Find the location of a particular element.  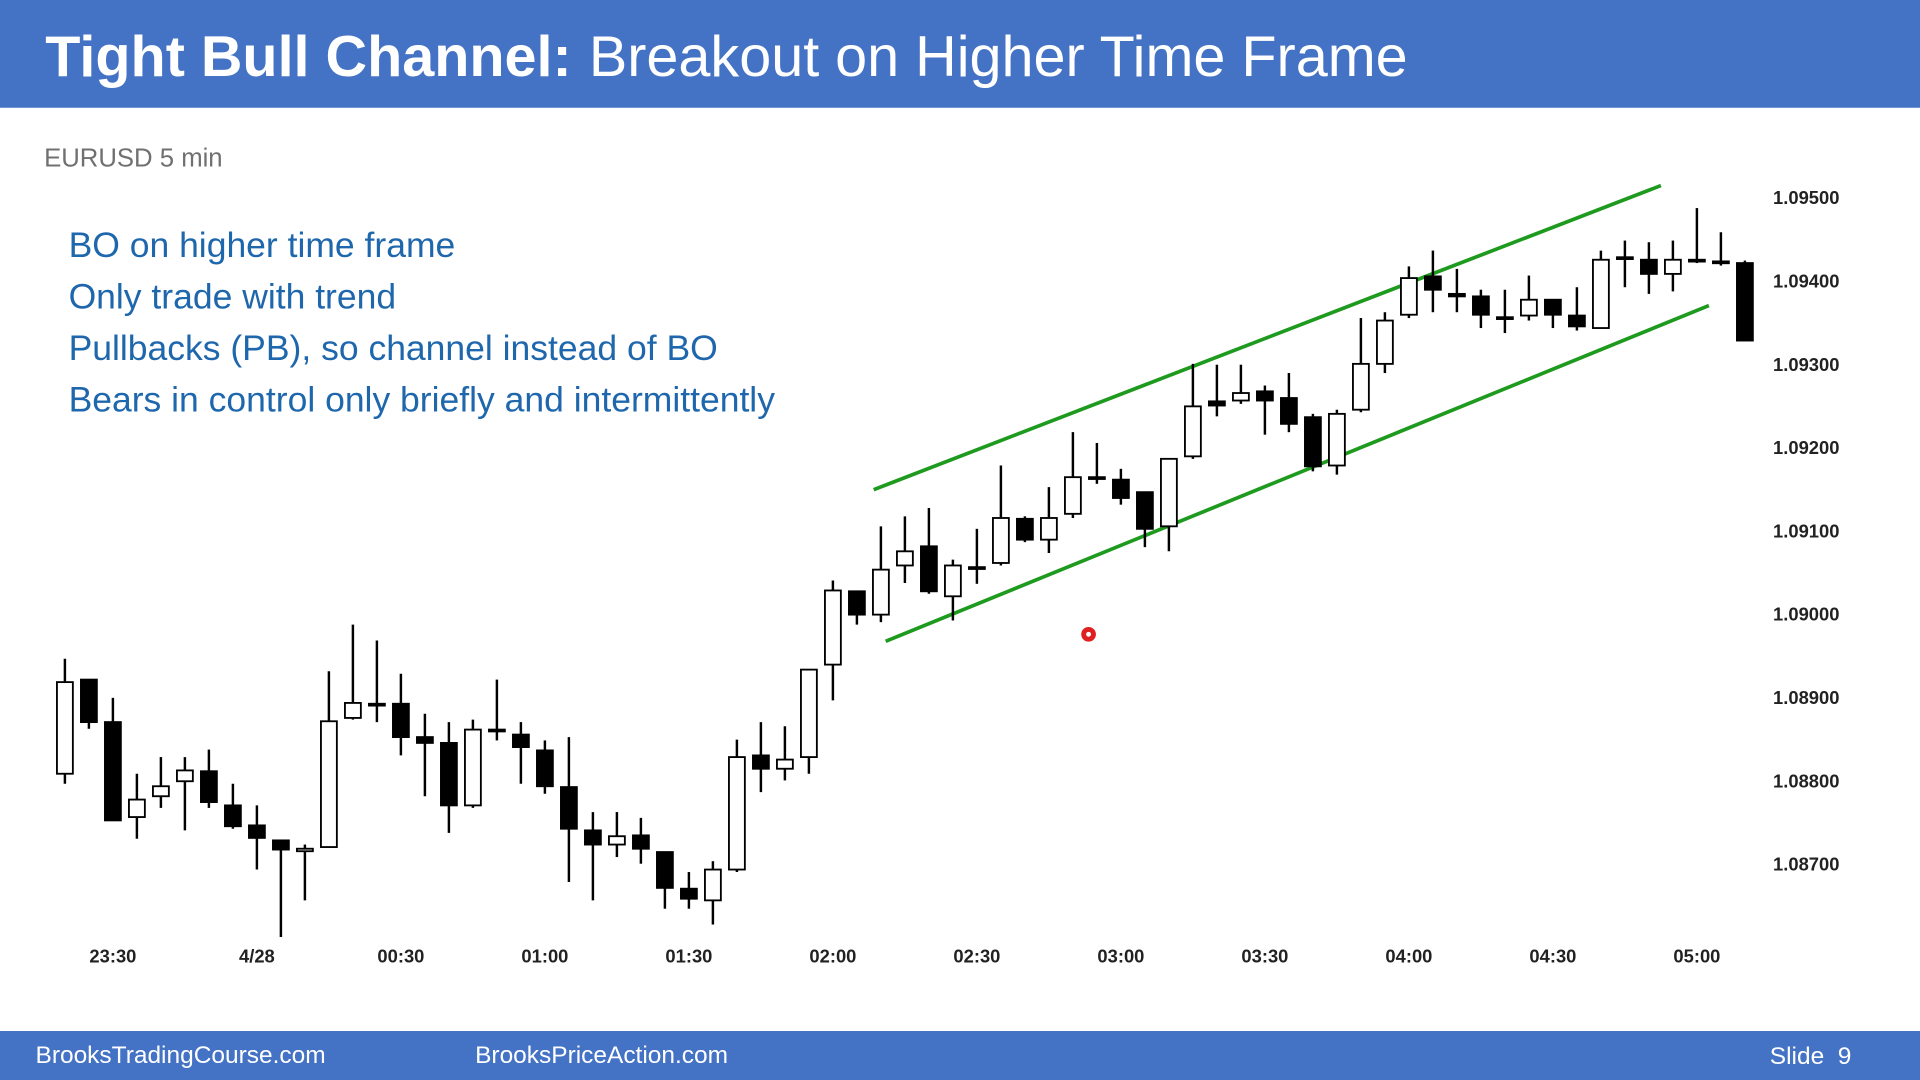

x-tick-label: 03:00 is located at coordinates (1120, 955).